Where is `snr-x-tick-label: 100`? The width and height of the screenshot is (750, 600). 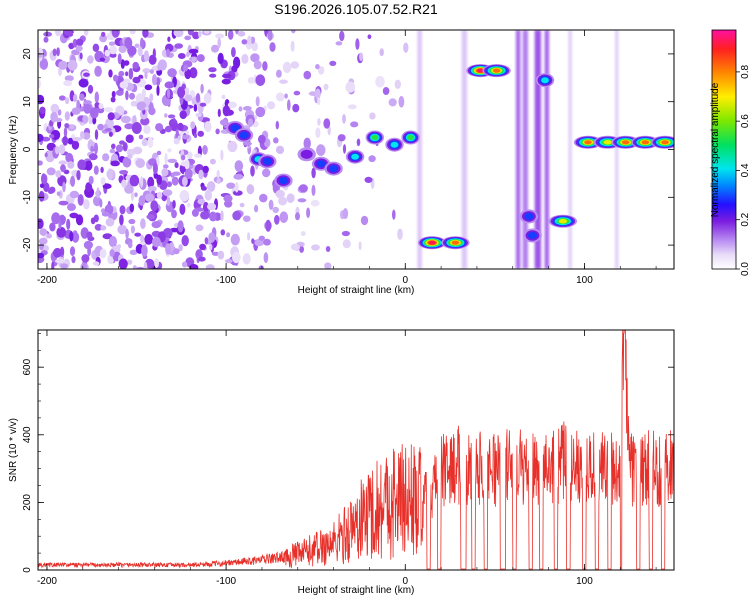
snr-x-tick-label: 100 is located at coordinates (584, 581).